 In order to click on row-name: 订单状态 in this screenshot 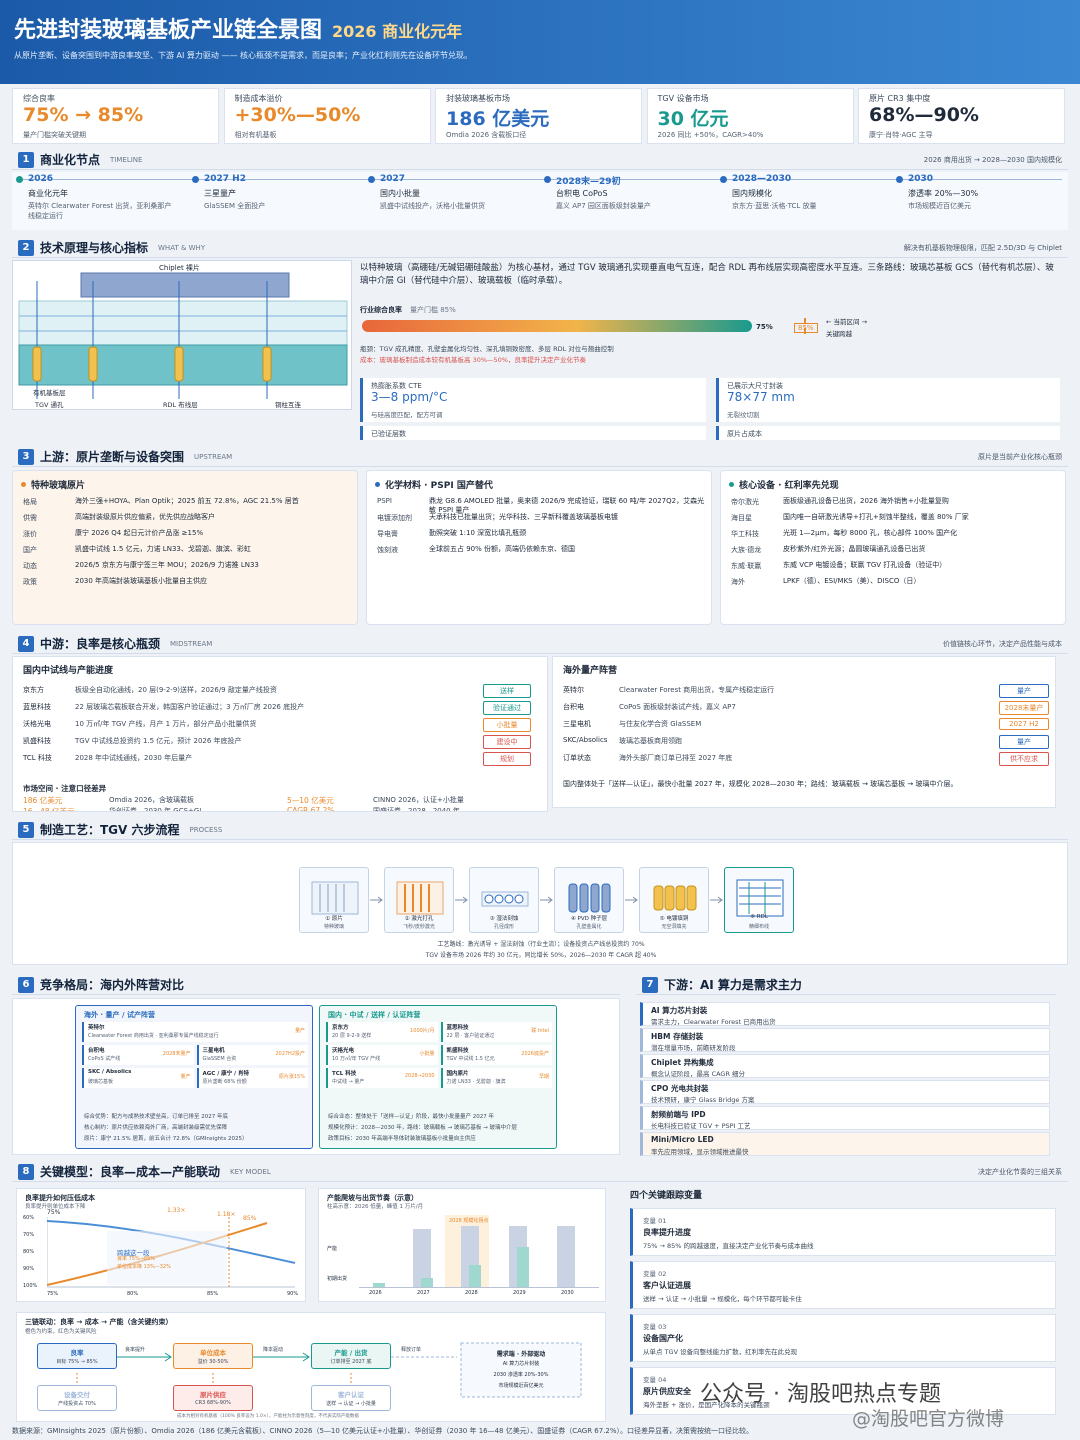, I will do `click(577, 758)`.